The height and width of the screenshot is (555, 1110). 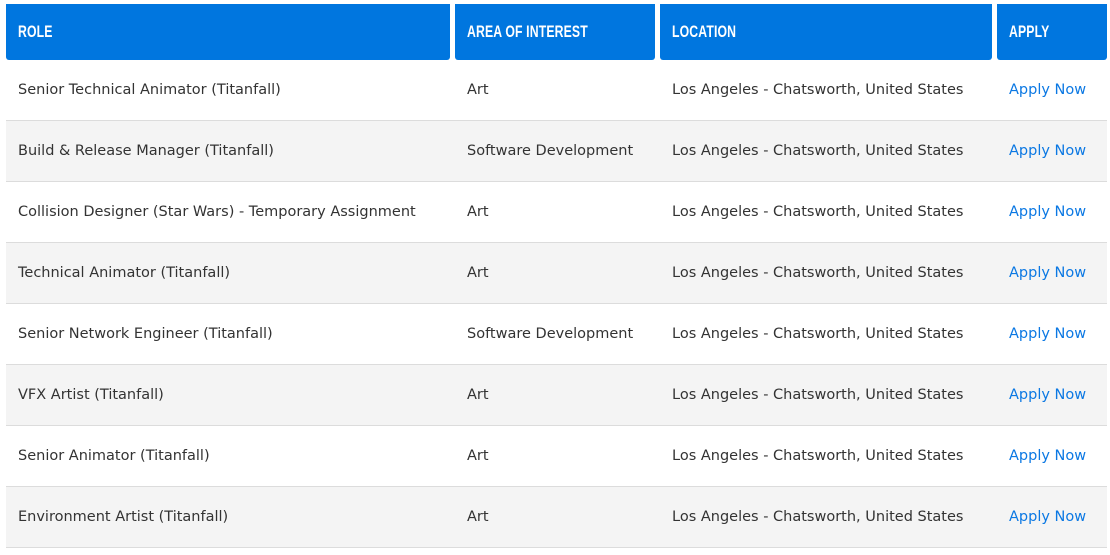 I want to click on header-apply: APPLY, so click(x=1052, y=32).